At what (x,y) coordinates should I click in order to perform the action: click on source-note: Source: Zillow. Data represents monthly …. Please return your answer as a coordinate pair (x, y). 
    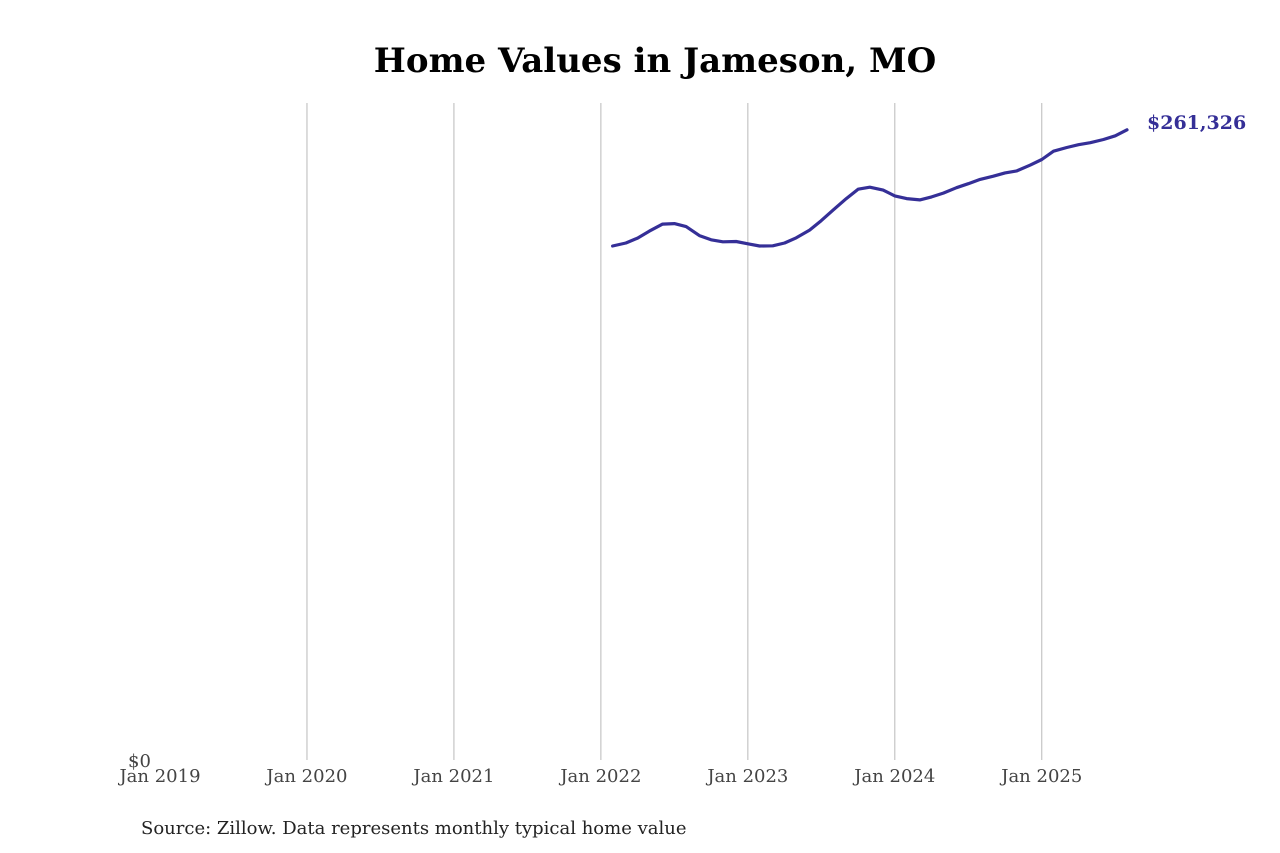
    Looking at the image, I should click on (414, 828).